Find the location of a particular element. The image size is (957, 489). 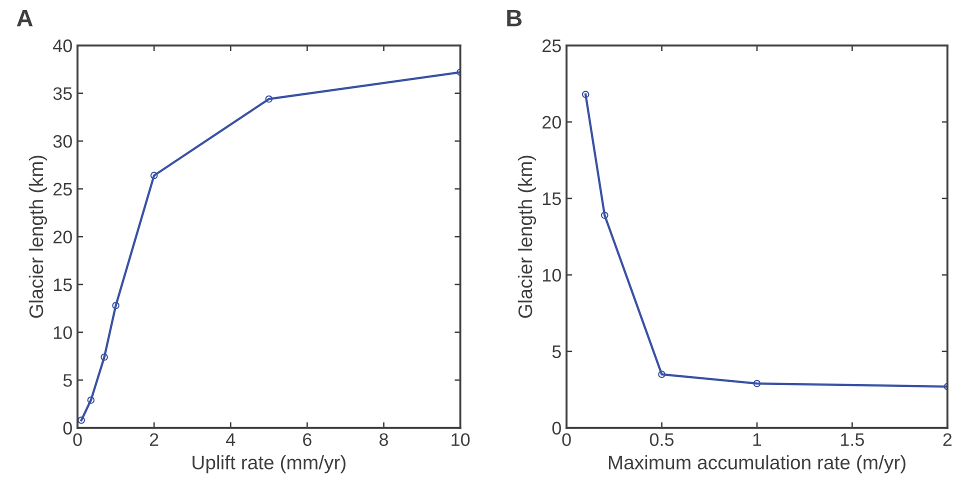

x-tick-label: 0.5 is located at coordinates (662, 439).